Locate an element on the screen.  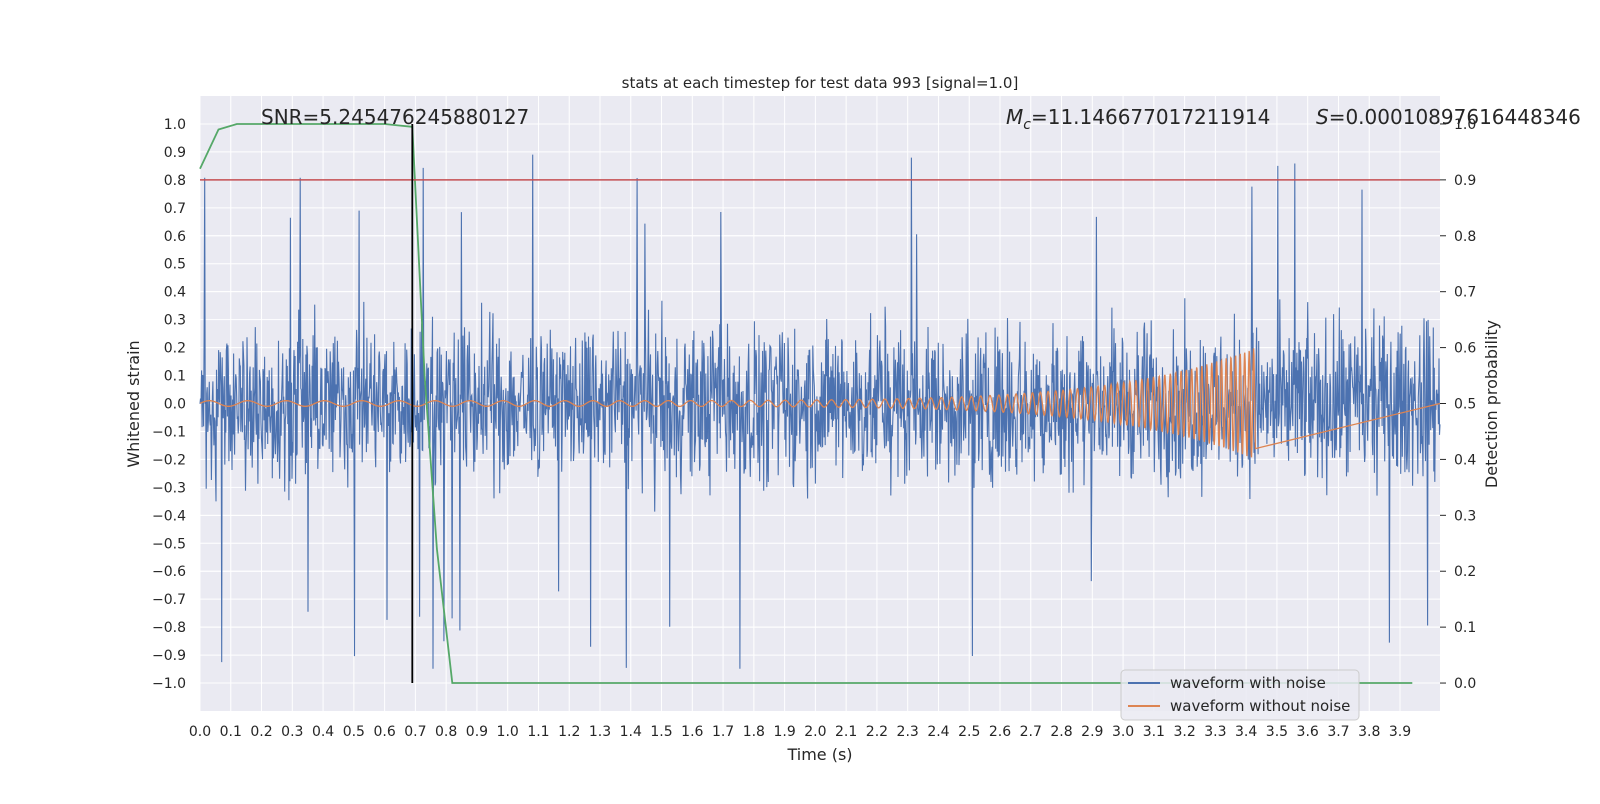
y-tick-label: −0.4 is located at coordinates (169, 516).